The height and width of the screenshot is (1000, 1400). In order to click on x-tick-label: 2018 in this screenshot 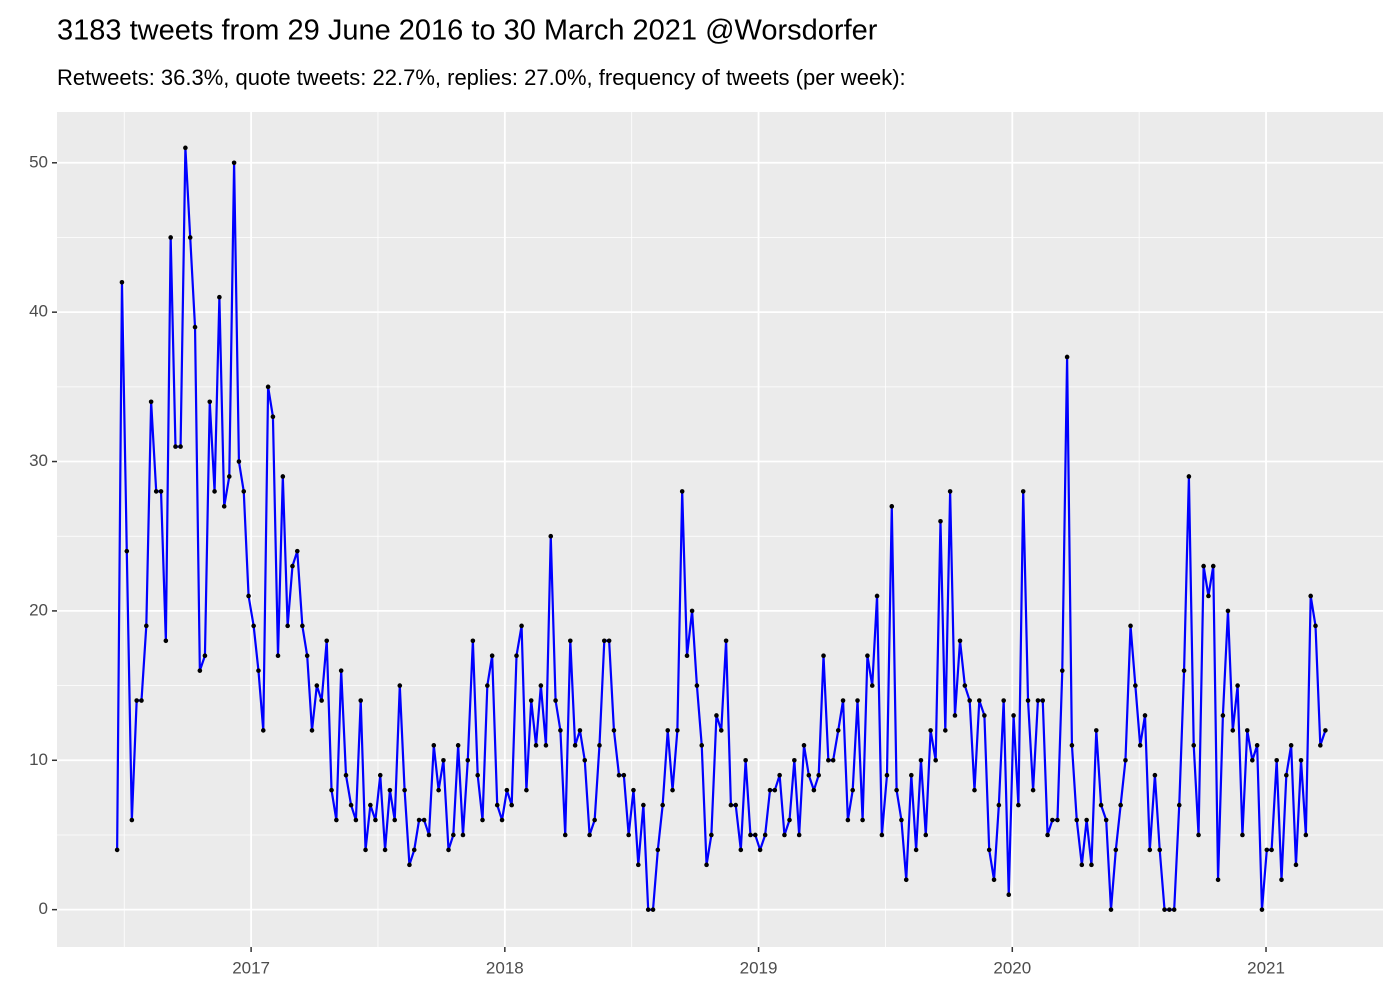, I will do `click(505, 967)`.